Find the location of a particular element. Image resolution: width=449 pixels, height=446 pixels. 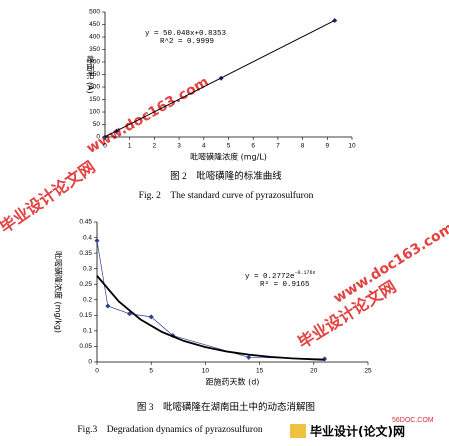

logo-site: 56DOC.COM is located at coordinates (413, 420).